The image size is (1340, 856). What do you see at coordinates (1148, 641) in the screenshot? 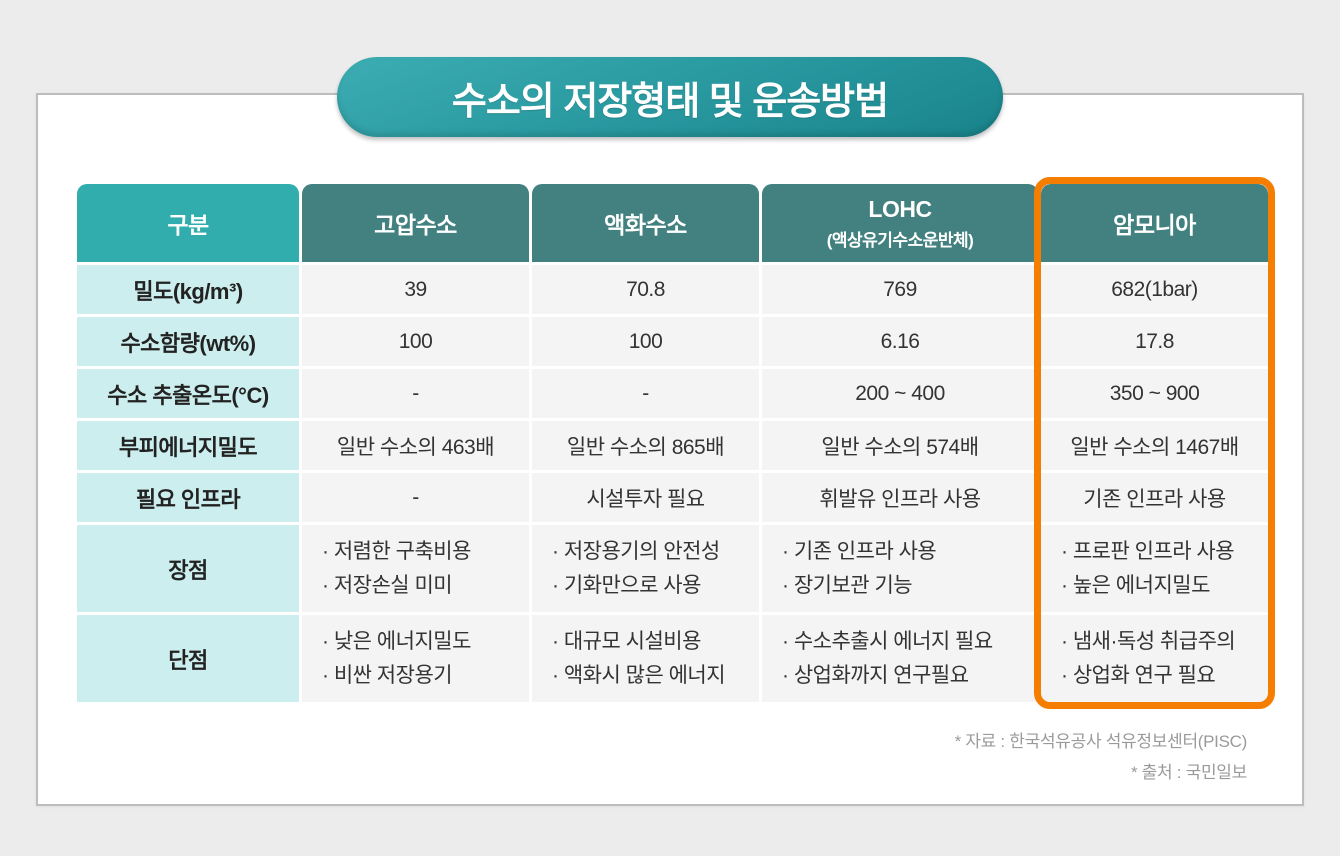
I see `bullet-line: · 냄새·독성 취급주의` at bounding box center [1148, 641].